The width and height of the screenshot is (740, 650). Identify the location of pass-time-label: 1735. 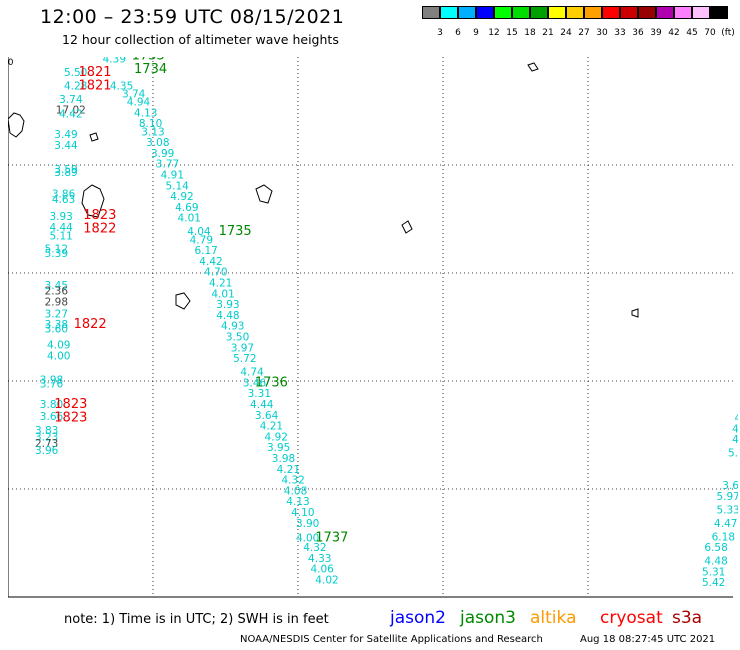
(235, 231).